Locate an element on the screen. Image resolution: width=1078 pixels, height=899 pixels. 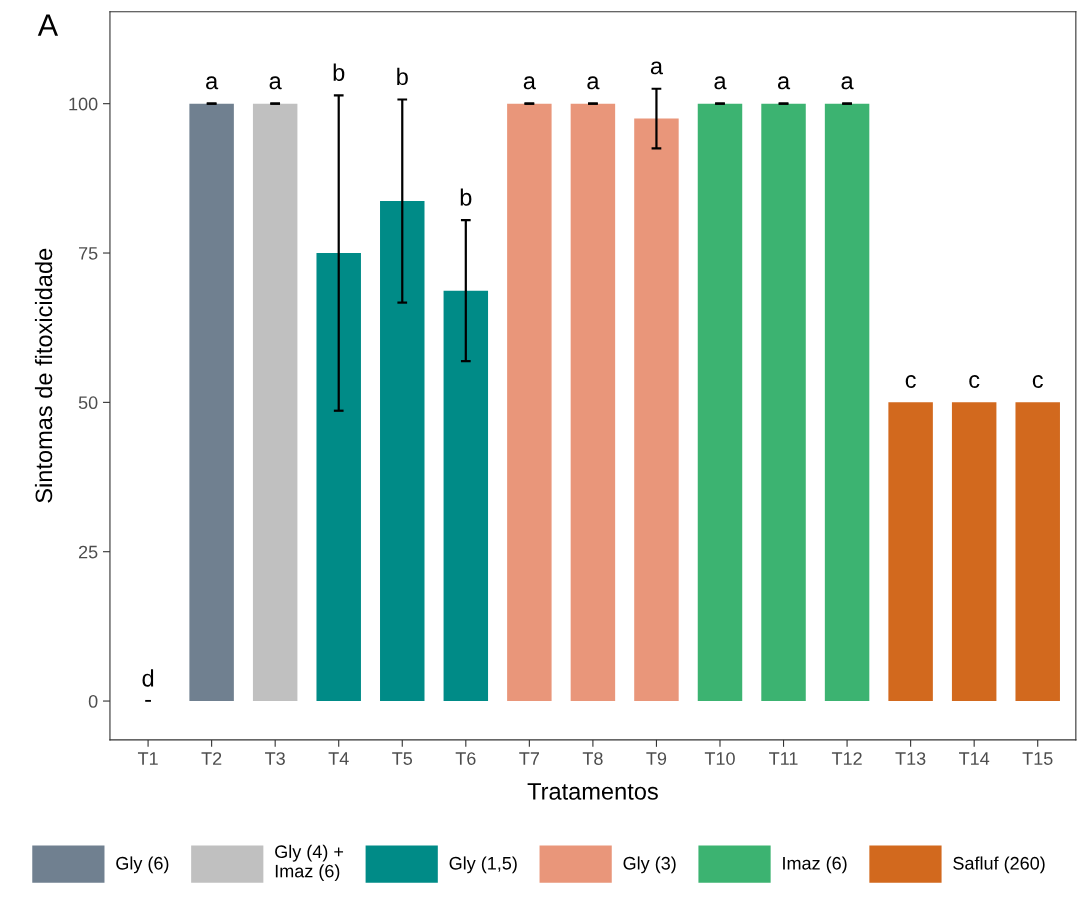
x-tick-label: T1 is located at coordinates (147, 758).